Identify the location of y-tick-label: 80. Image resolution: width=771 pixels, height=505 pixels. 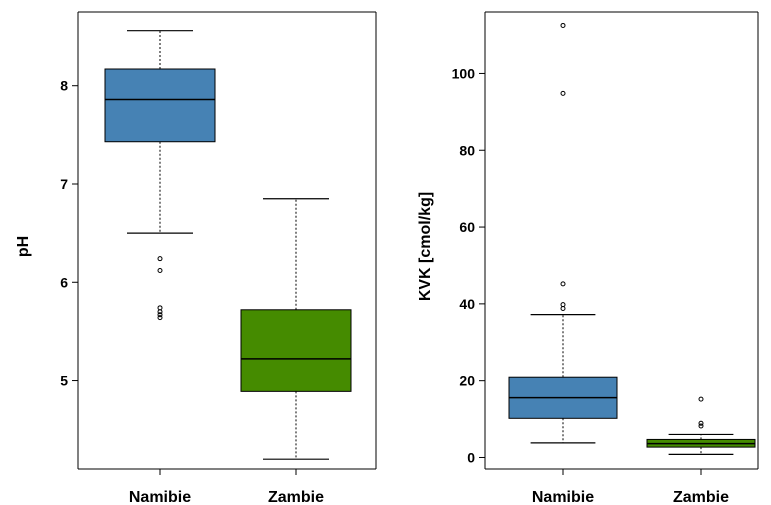
(467, 150).